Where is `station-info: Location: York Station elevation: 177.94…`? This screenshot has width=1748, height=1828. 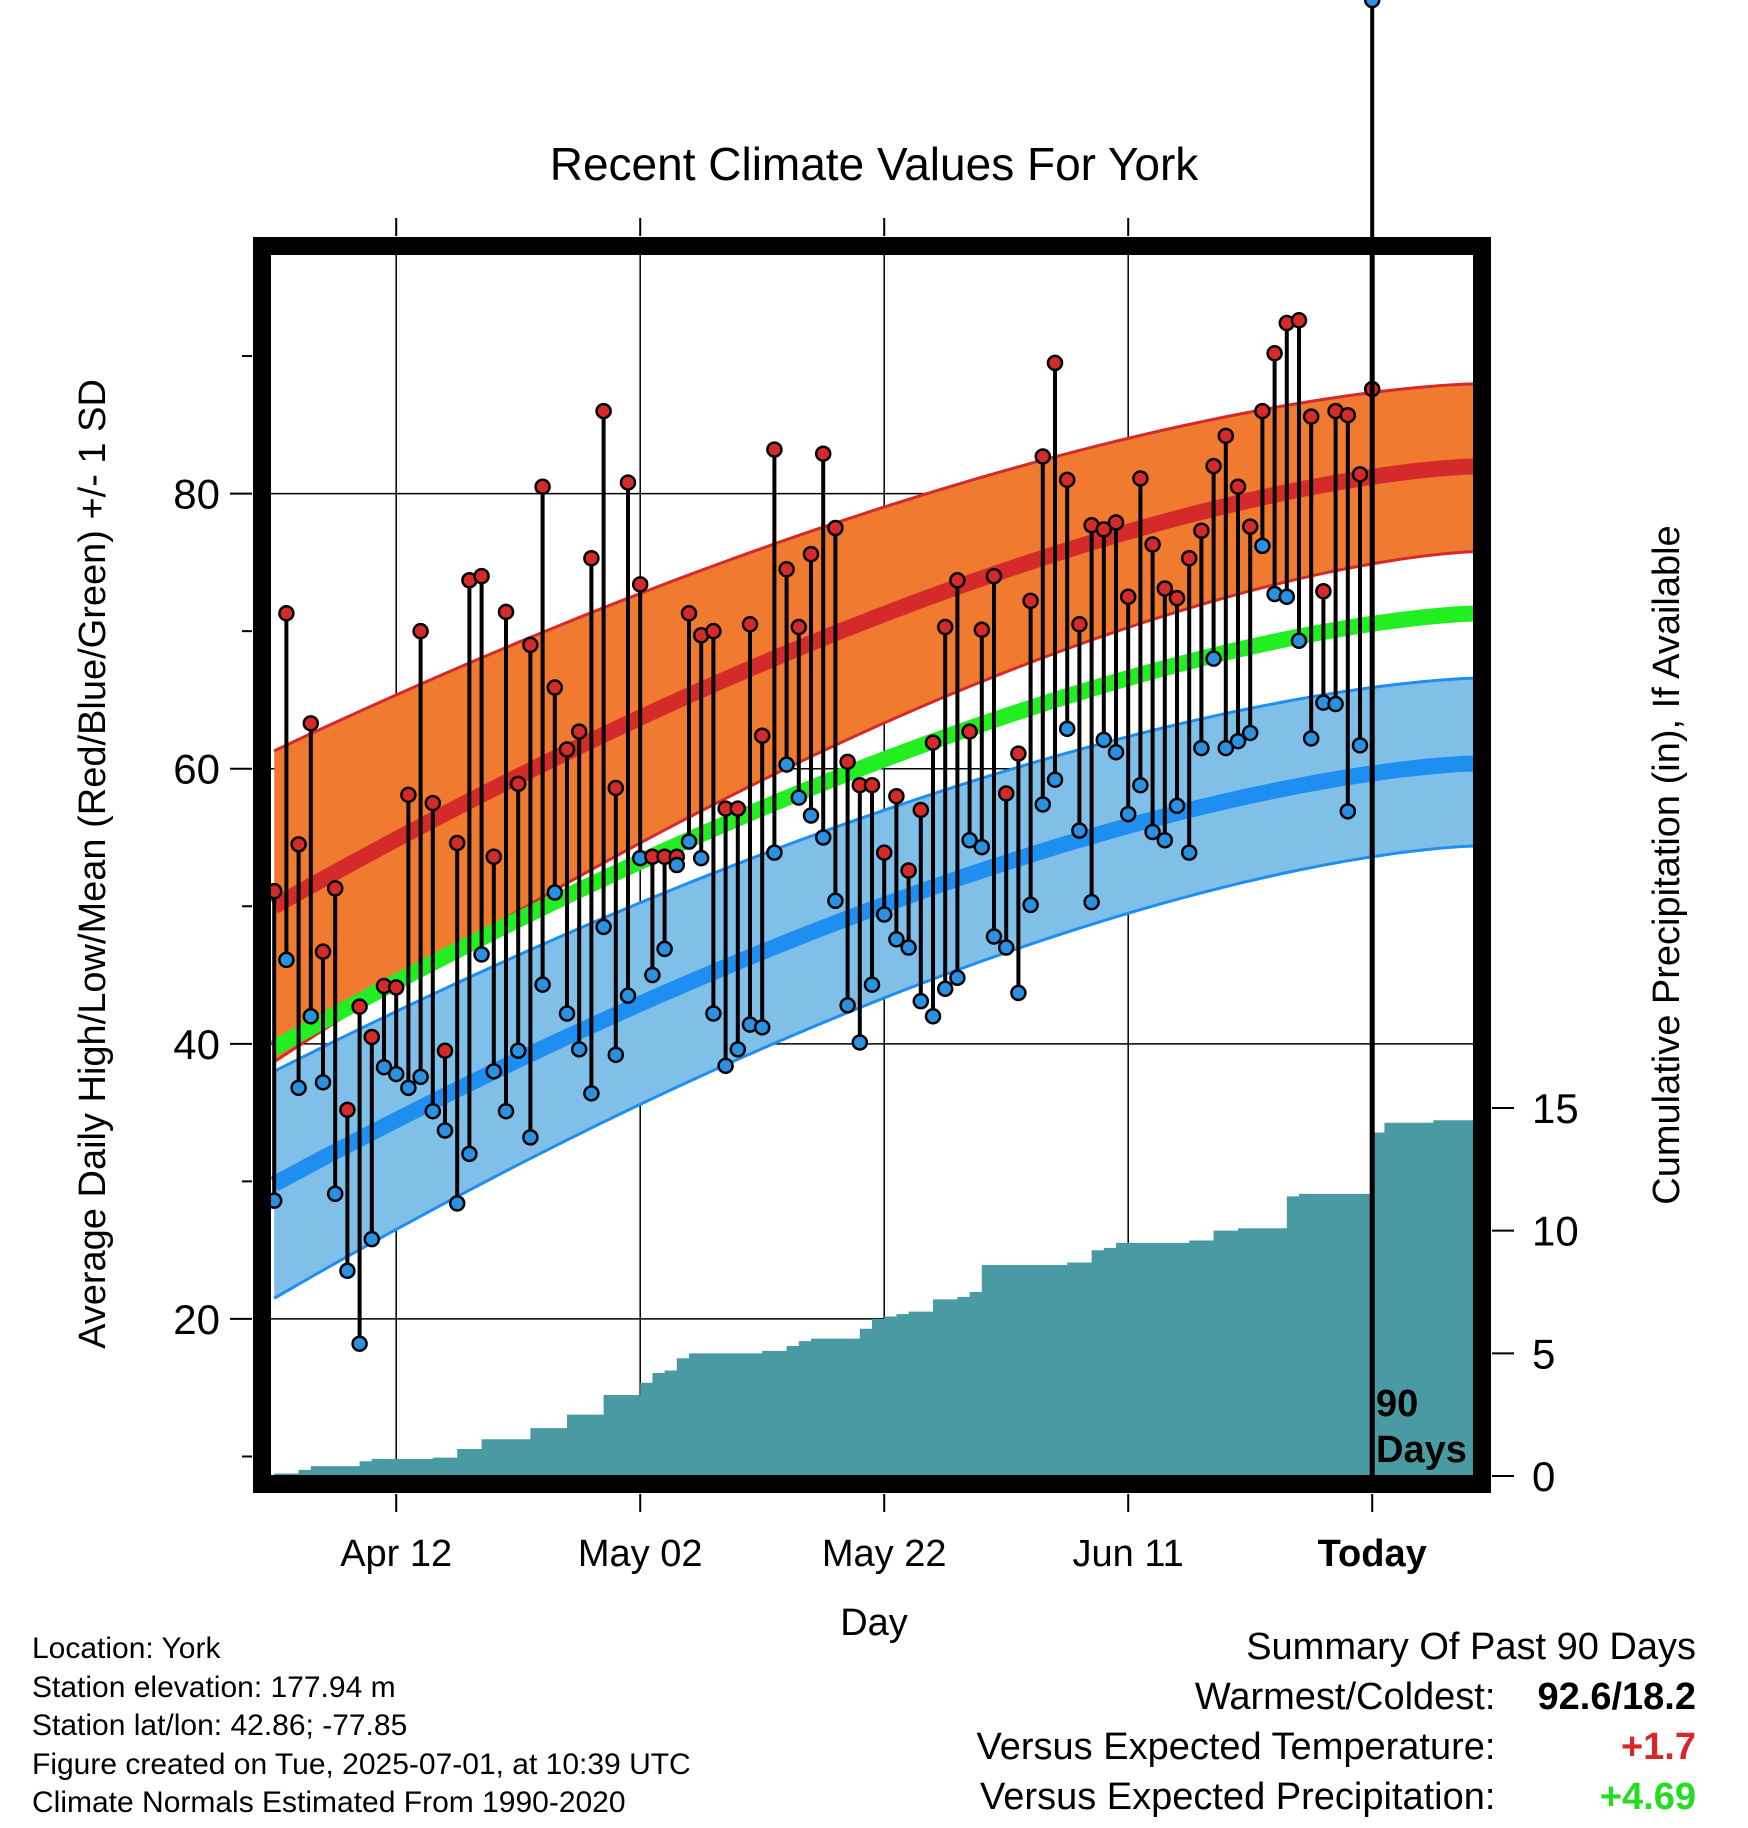
station-info: Location: York Station elevation: 177.94… is located at coordinates (361, 1726).